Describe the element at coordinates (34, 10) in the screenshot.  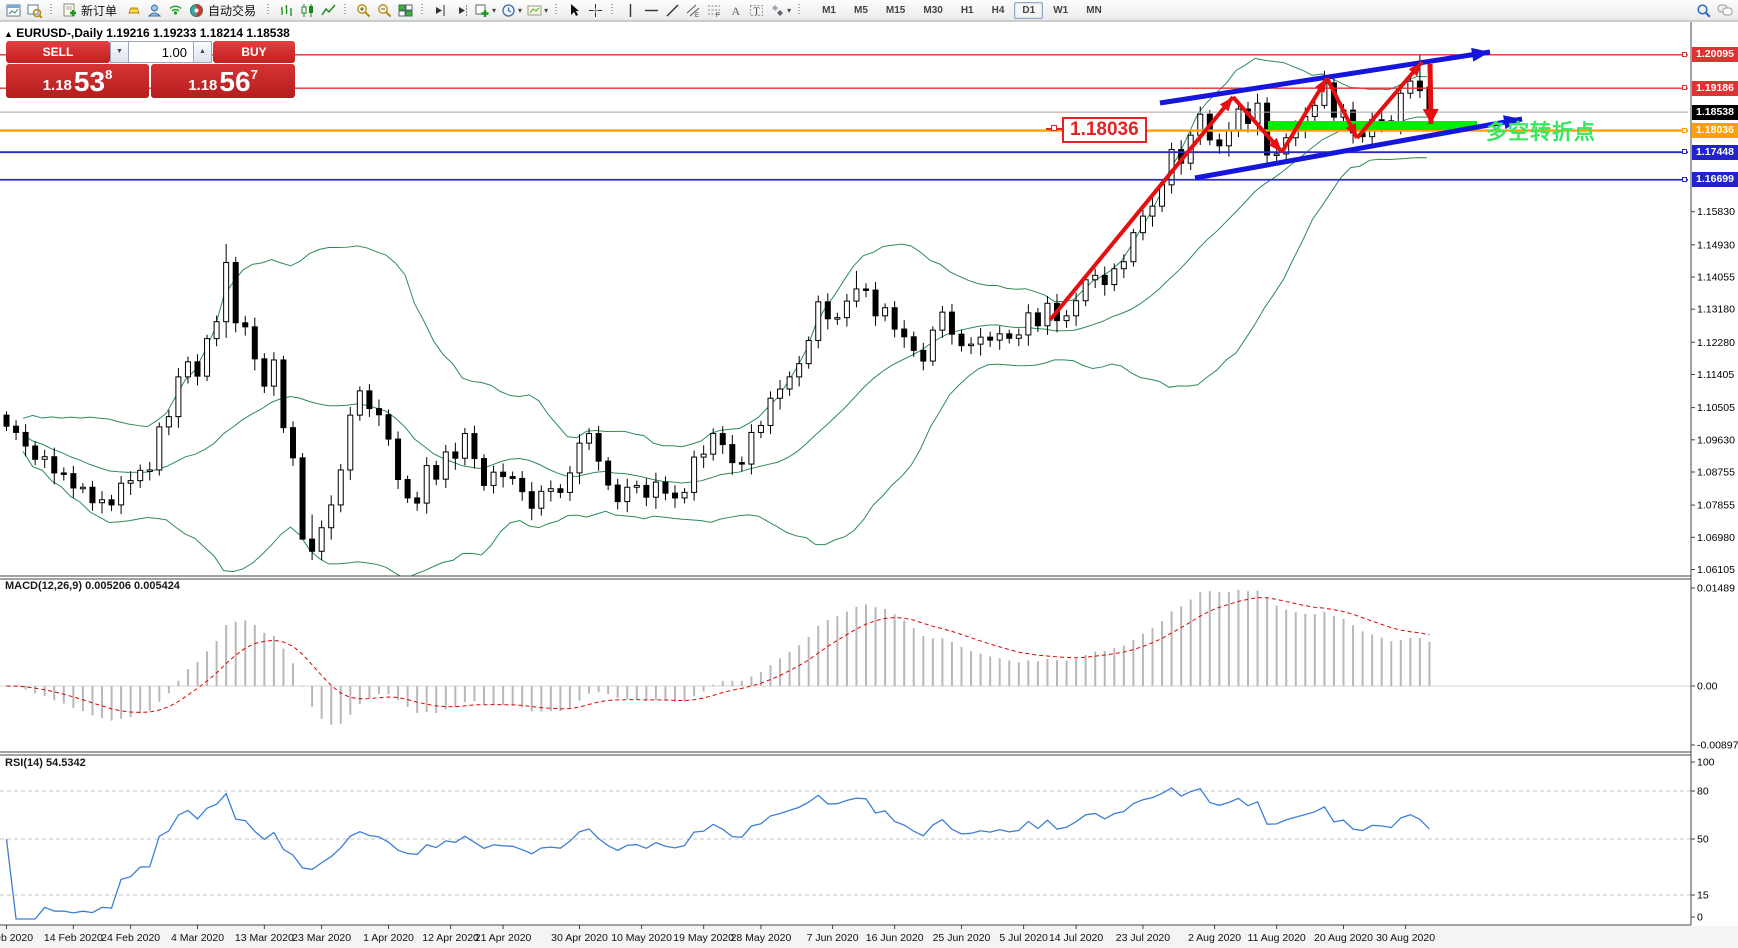
I see `profiles-icon` at that location.